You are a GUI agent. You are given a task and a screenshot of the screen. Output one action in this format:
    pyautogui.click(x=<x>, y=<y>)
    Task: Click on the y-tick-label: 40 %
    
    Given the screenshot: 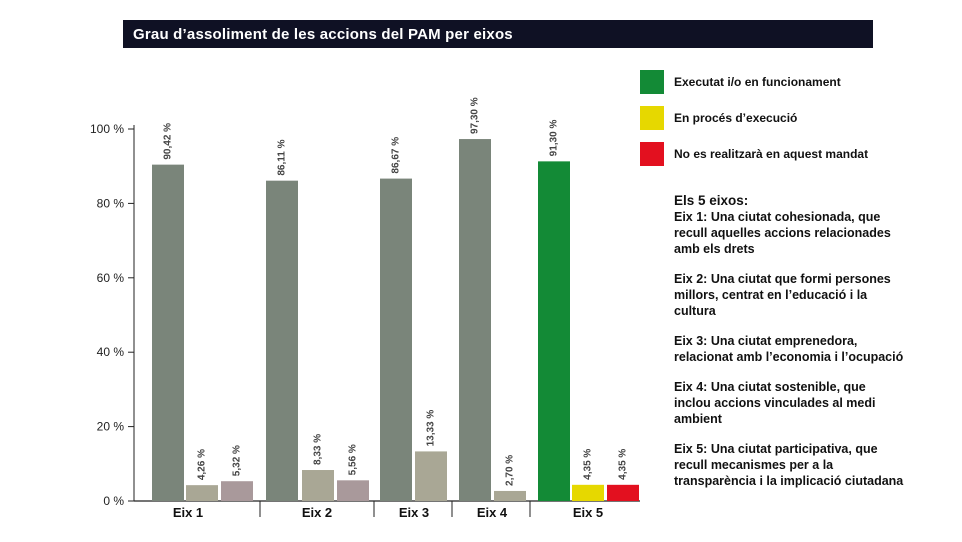 What is the action you would take?
    pyautogui.click(x=111, y=352)
    